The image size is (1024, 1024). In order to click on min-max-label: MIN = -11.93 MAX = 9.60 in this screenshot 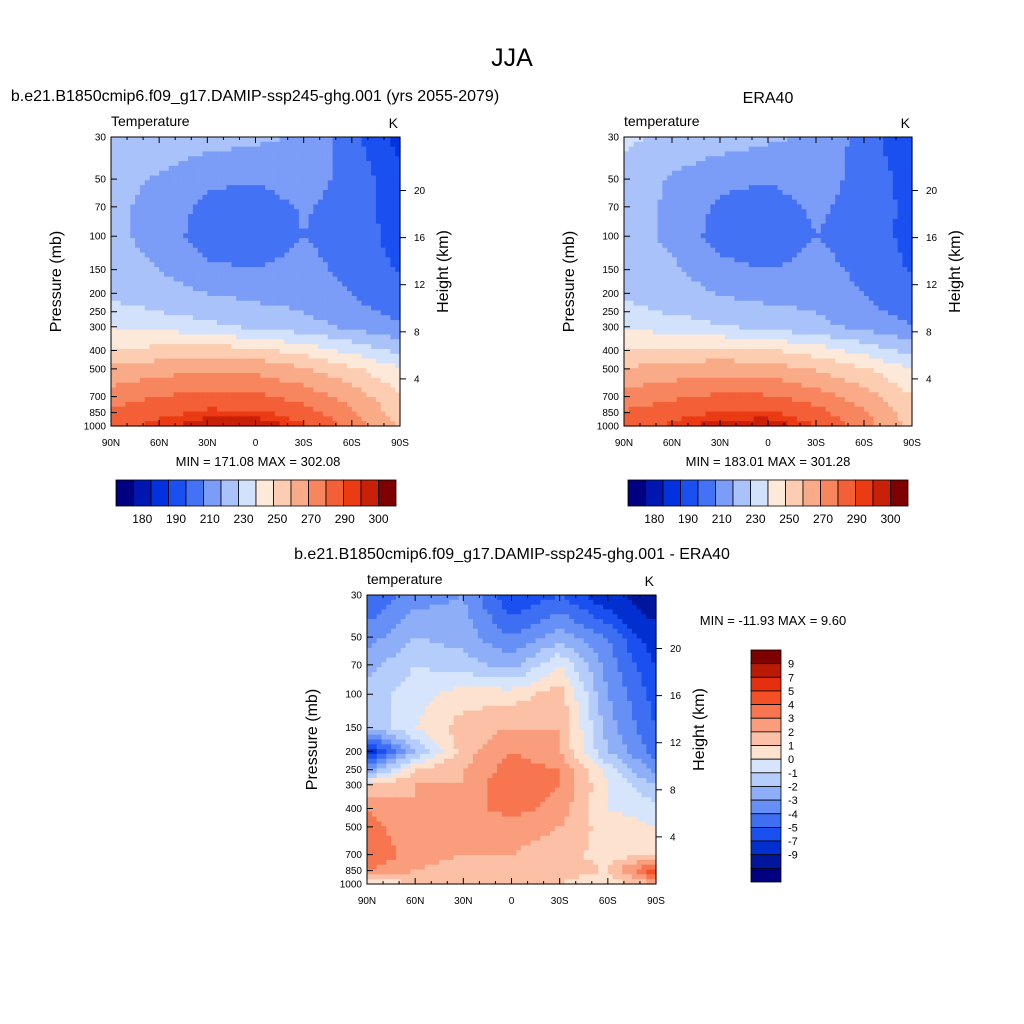, I will do `click(773, 620)`.